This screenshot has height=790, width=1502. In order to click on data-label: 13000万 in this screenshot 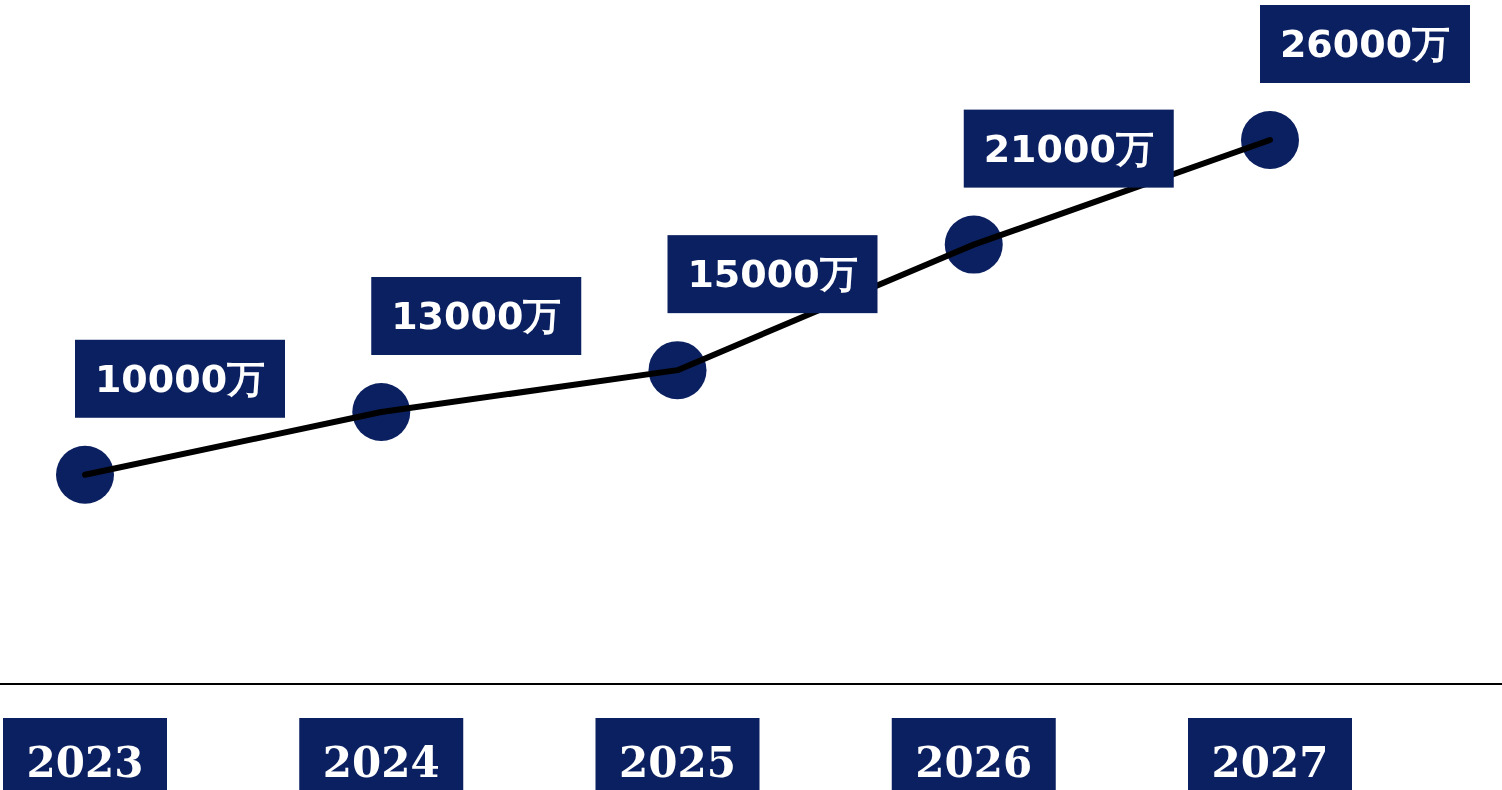, I will do `click(476, 316)`.